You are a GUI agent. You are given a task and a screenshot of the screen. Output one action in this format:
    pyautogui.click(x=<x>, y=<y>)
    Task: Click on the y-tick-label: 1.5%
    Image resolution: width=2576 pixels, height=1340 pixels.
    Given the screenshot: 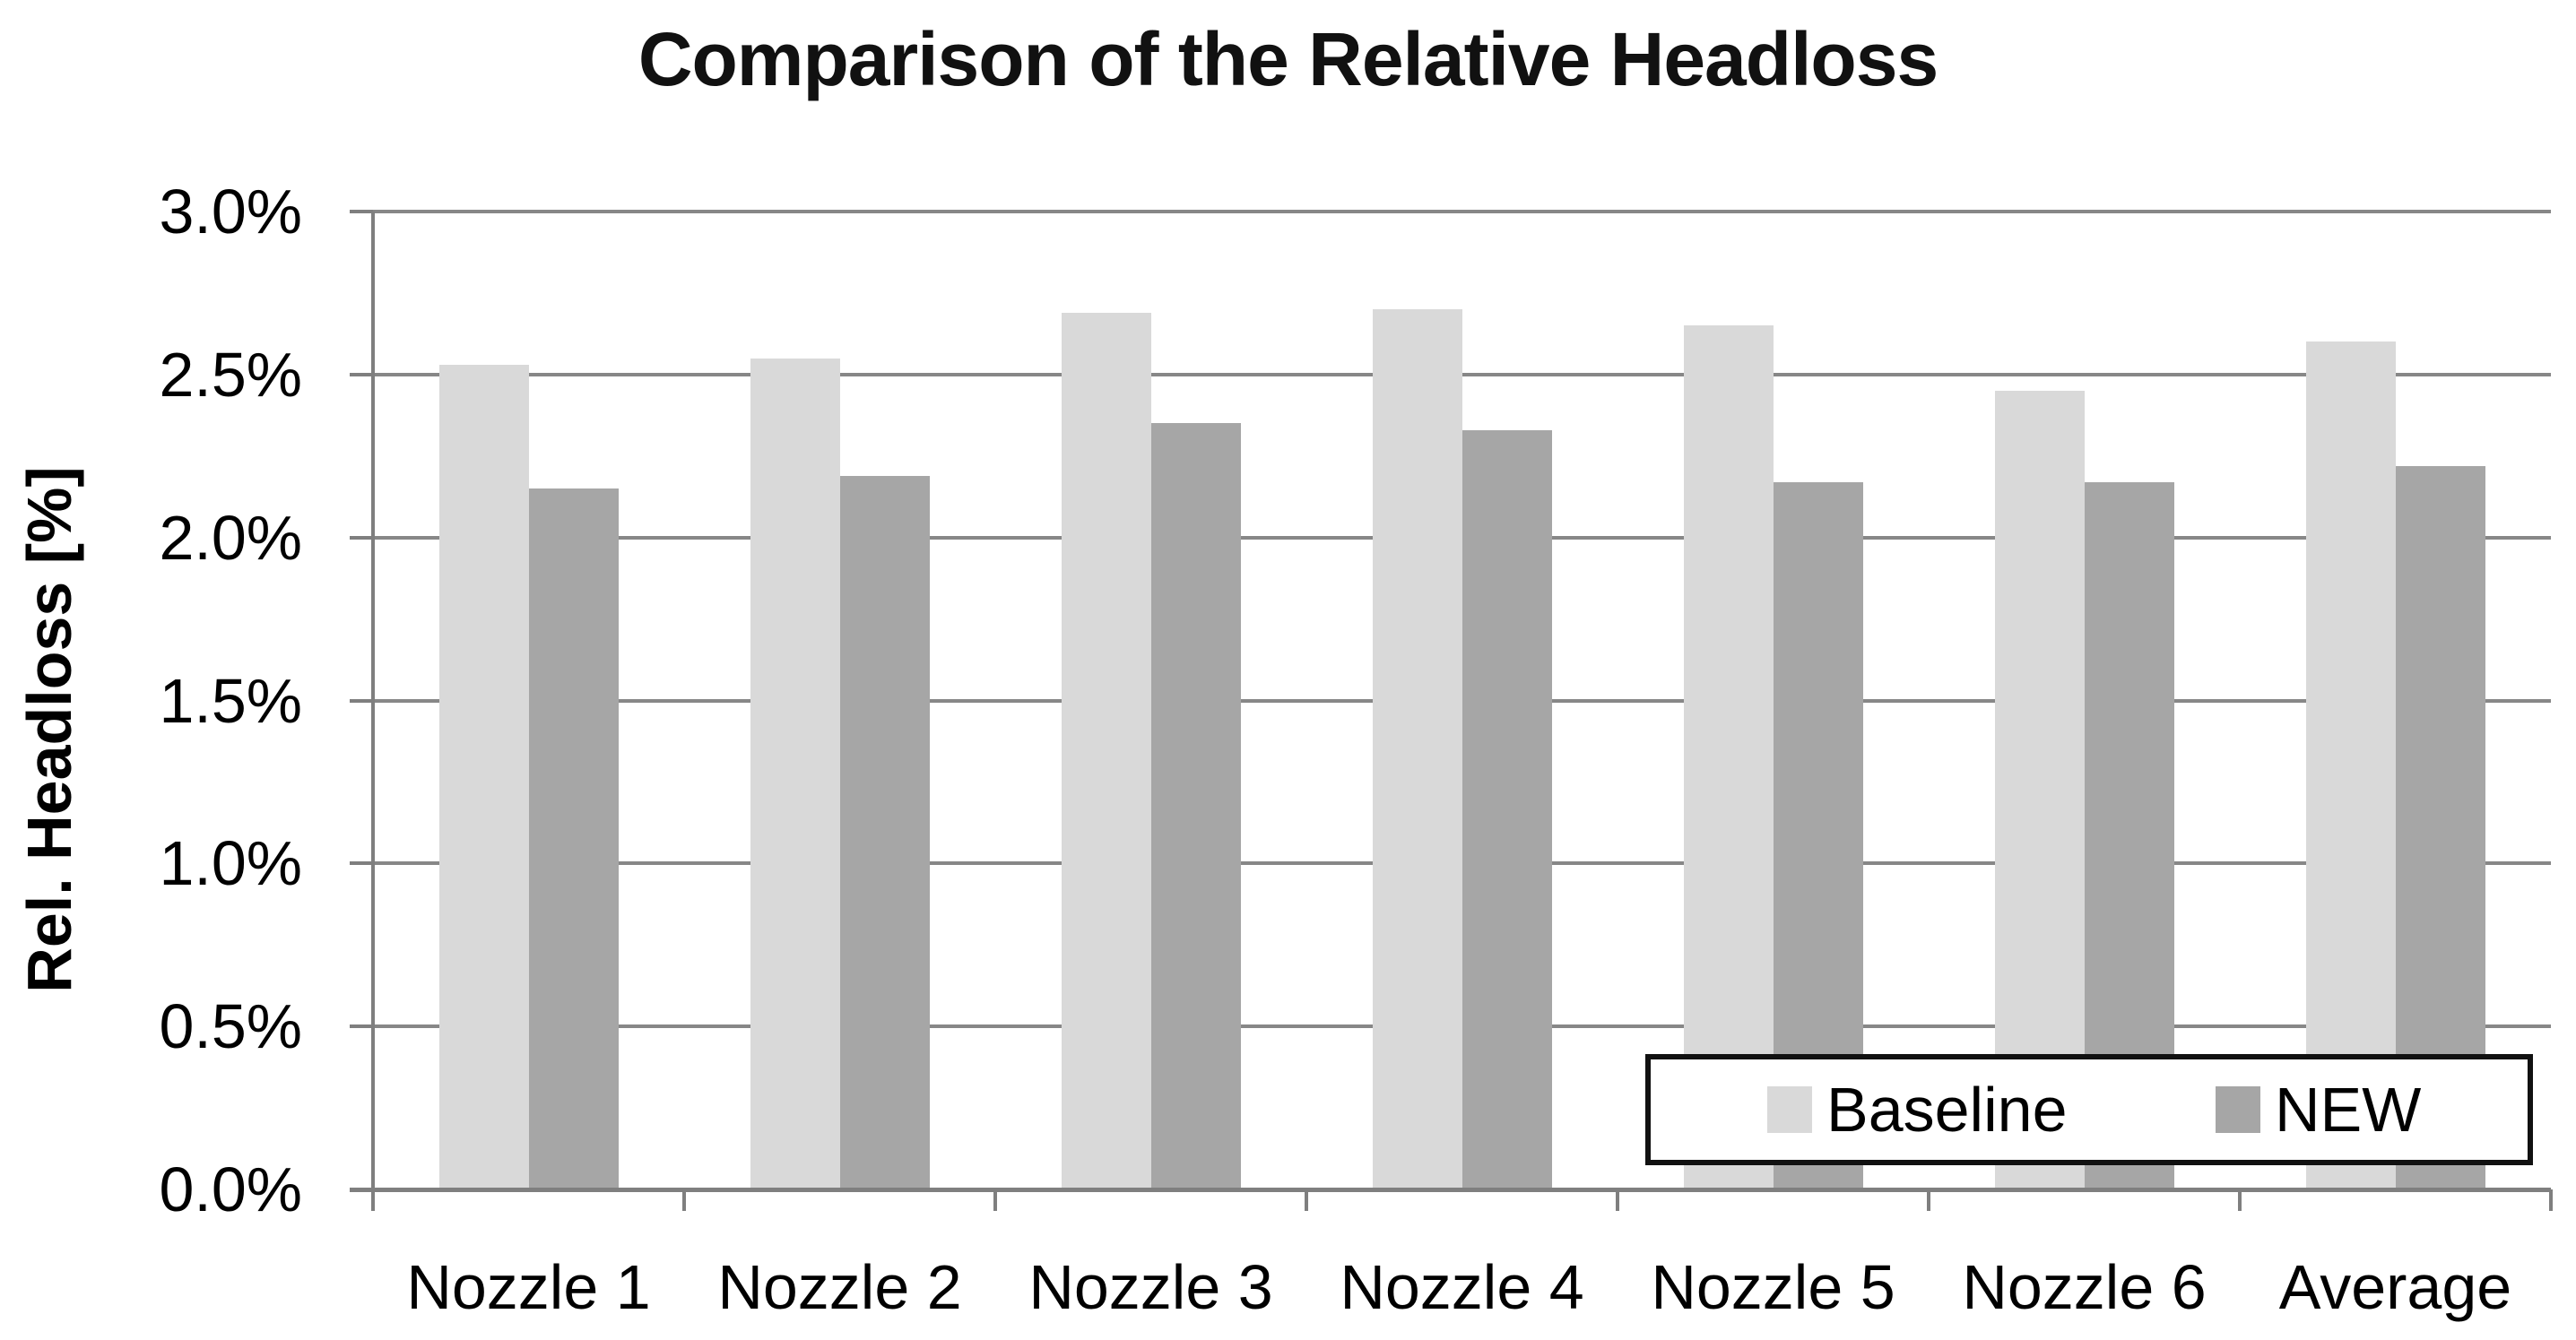 What is the action you would take?
    pyautogui.click(x=230, y=700)
    